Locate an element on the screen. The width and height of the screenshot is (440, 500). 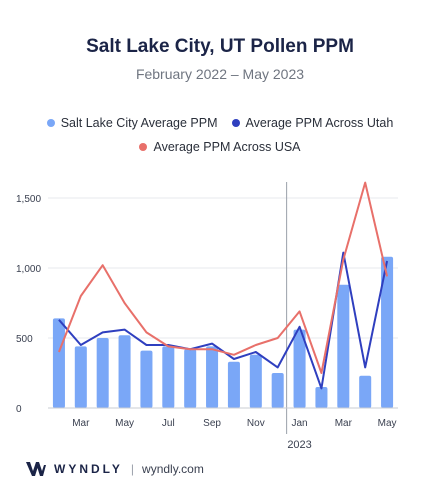
legend-item-utah: Average PPM Across Utah is located at coordinates (312, 123).